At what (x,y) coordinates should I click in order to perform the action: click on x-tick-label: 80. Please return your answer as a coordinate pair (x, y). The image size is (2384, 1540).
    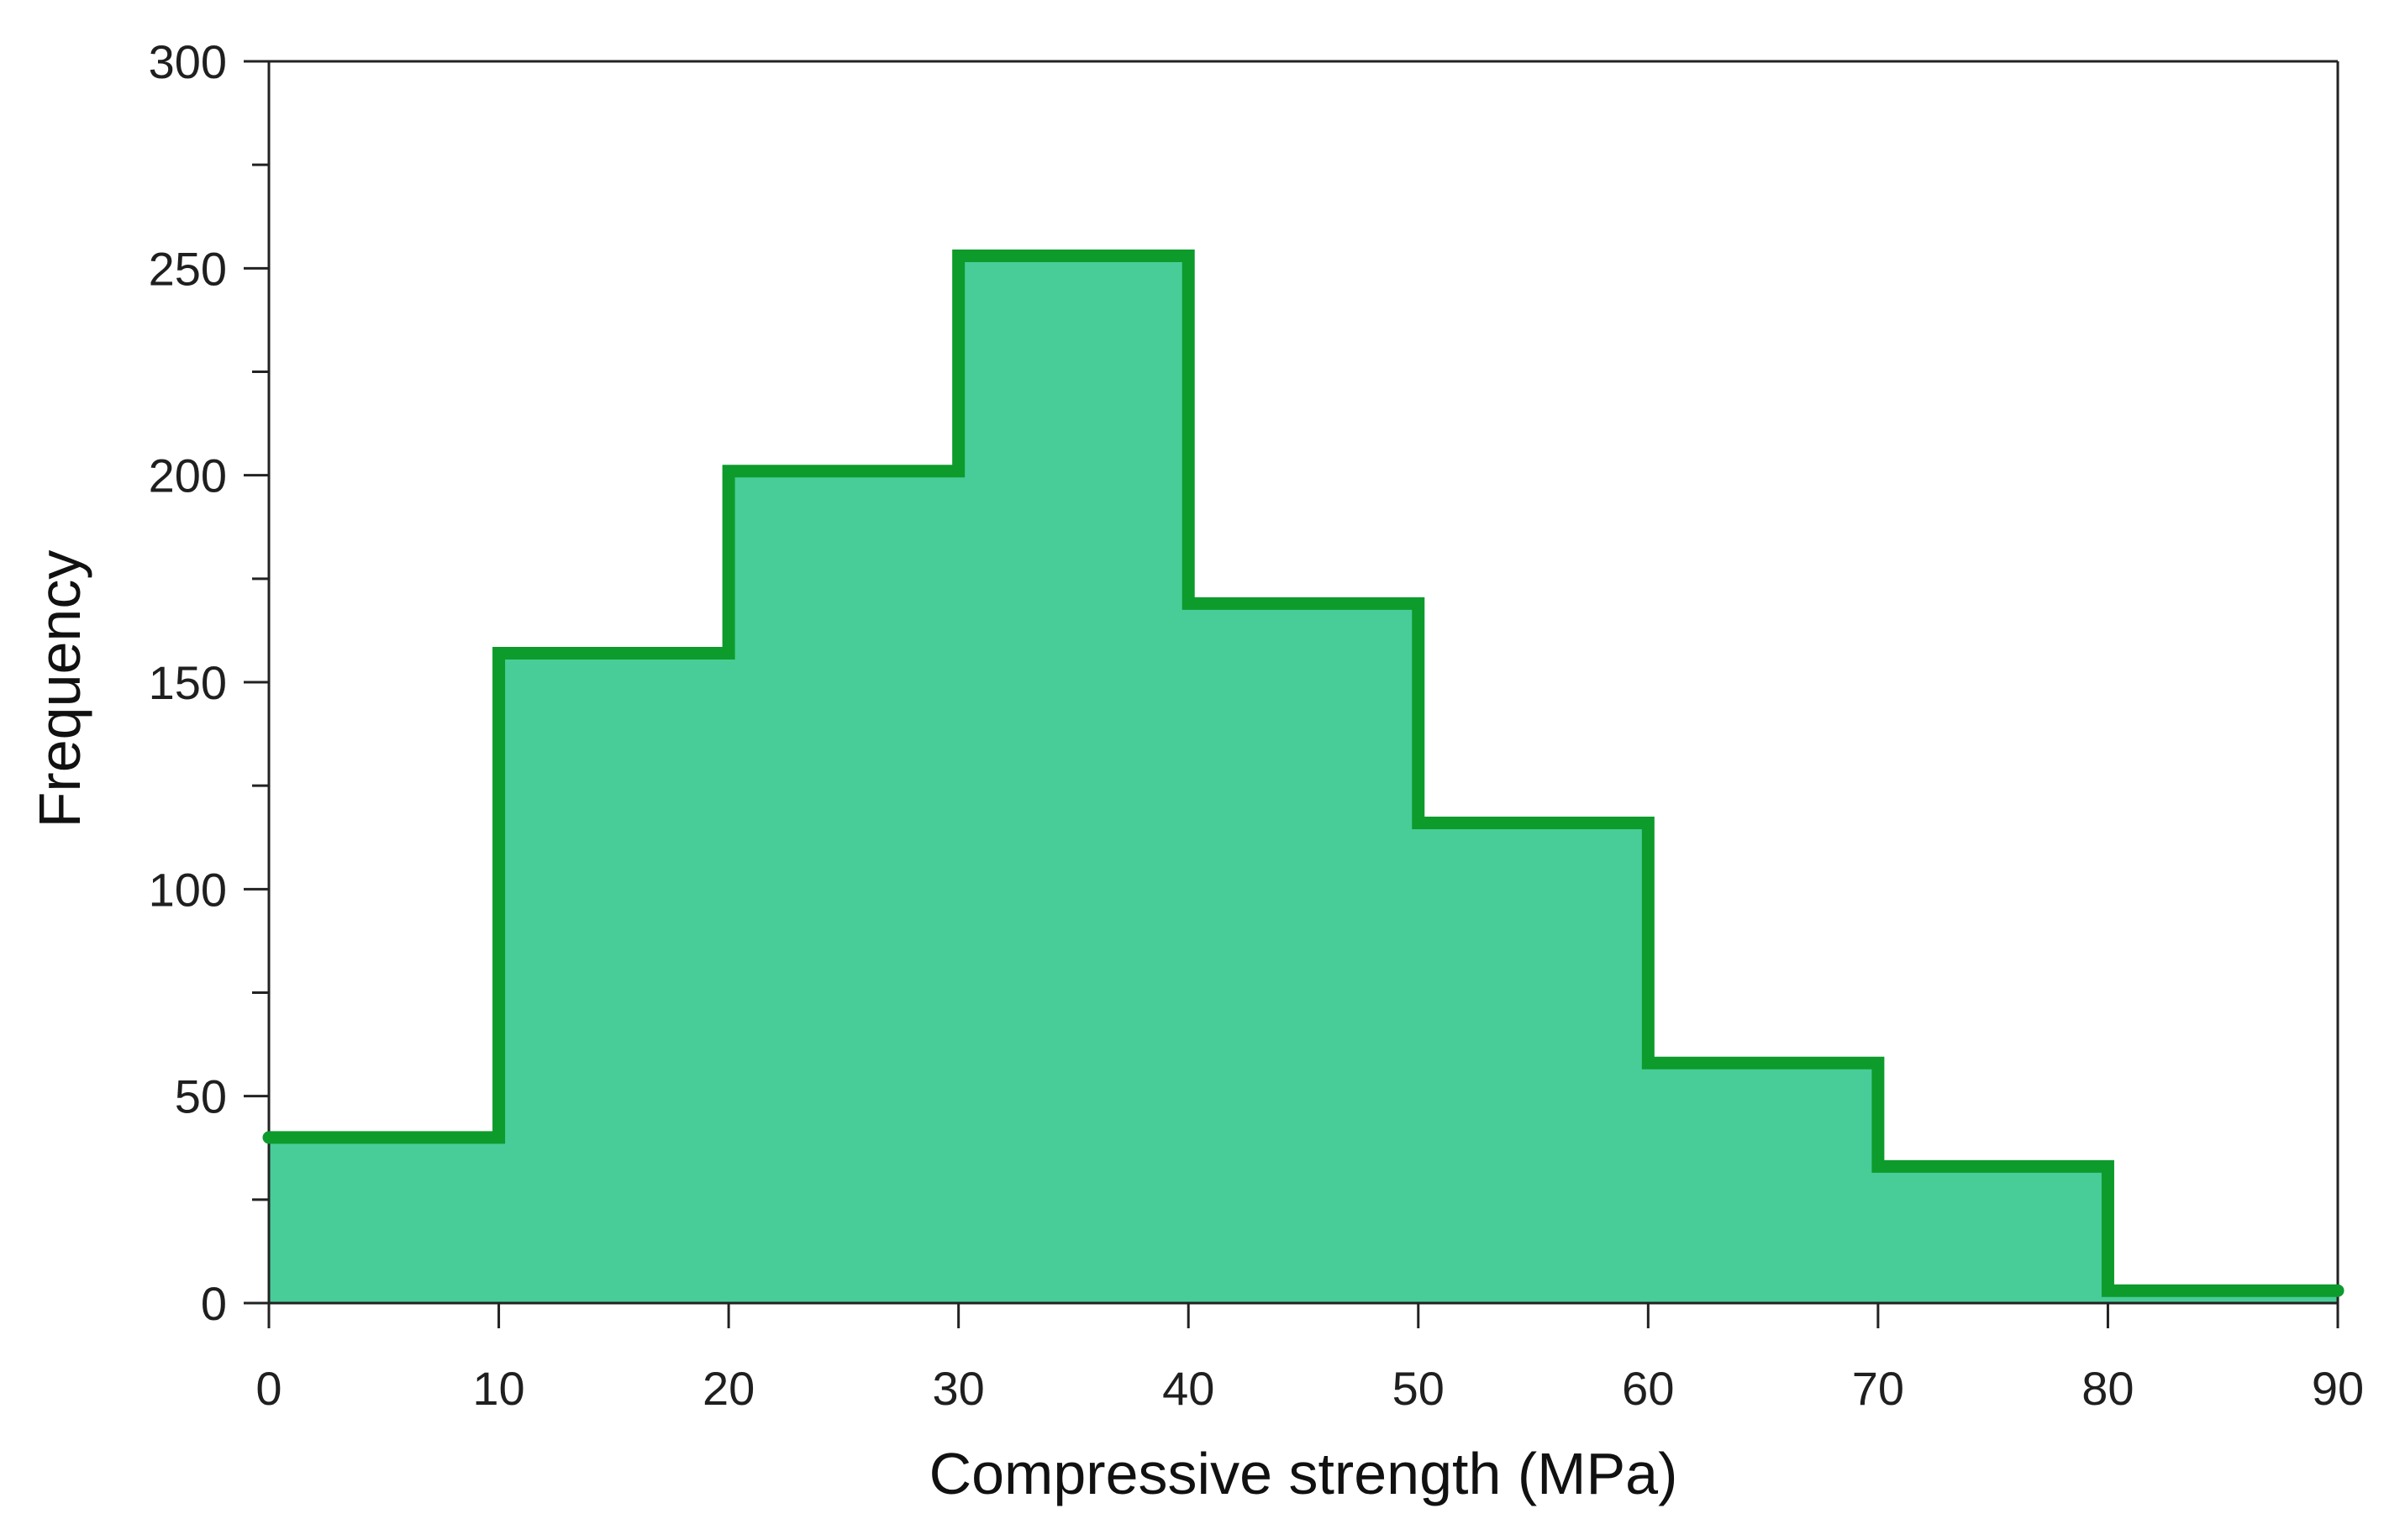
    Looking at the image, I should click on (2107, 1389).